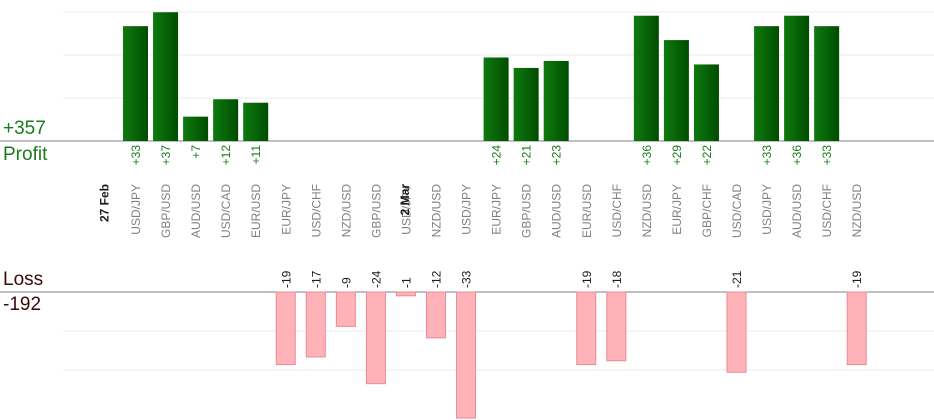 The image size is (934, 420). What do you see at coordinates (24, 128) in the screenshot?
I see `profit-total: +357` at bounding box center [24, 128].